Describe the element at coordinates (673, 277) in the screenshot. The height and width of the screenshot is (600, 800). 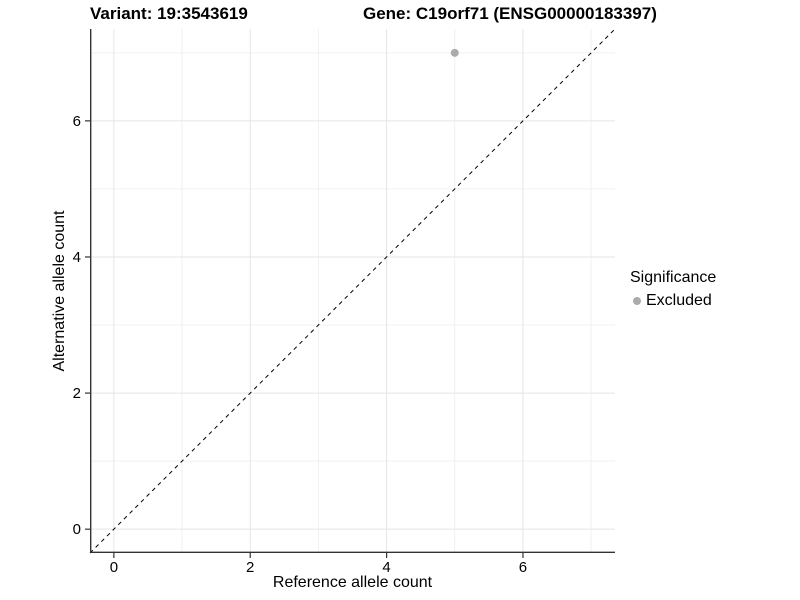
I see `legend-title: Significance` at that location.